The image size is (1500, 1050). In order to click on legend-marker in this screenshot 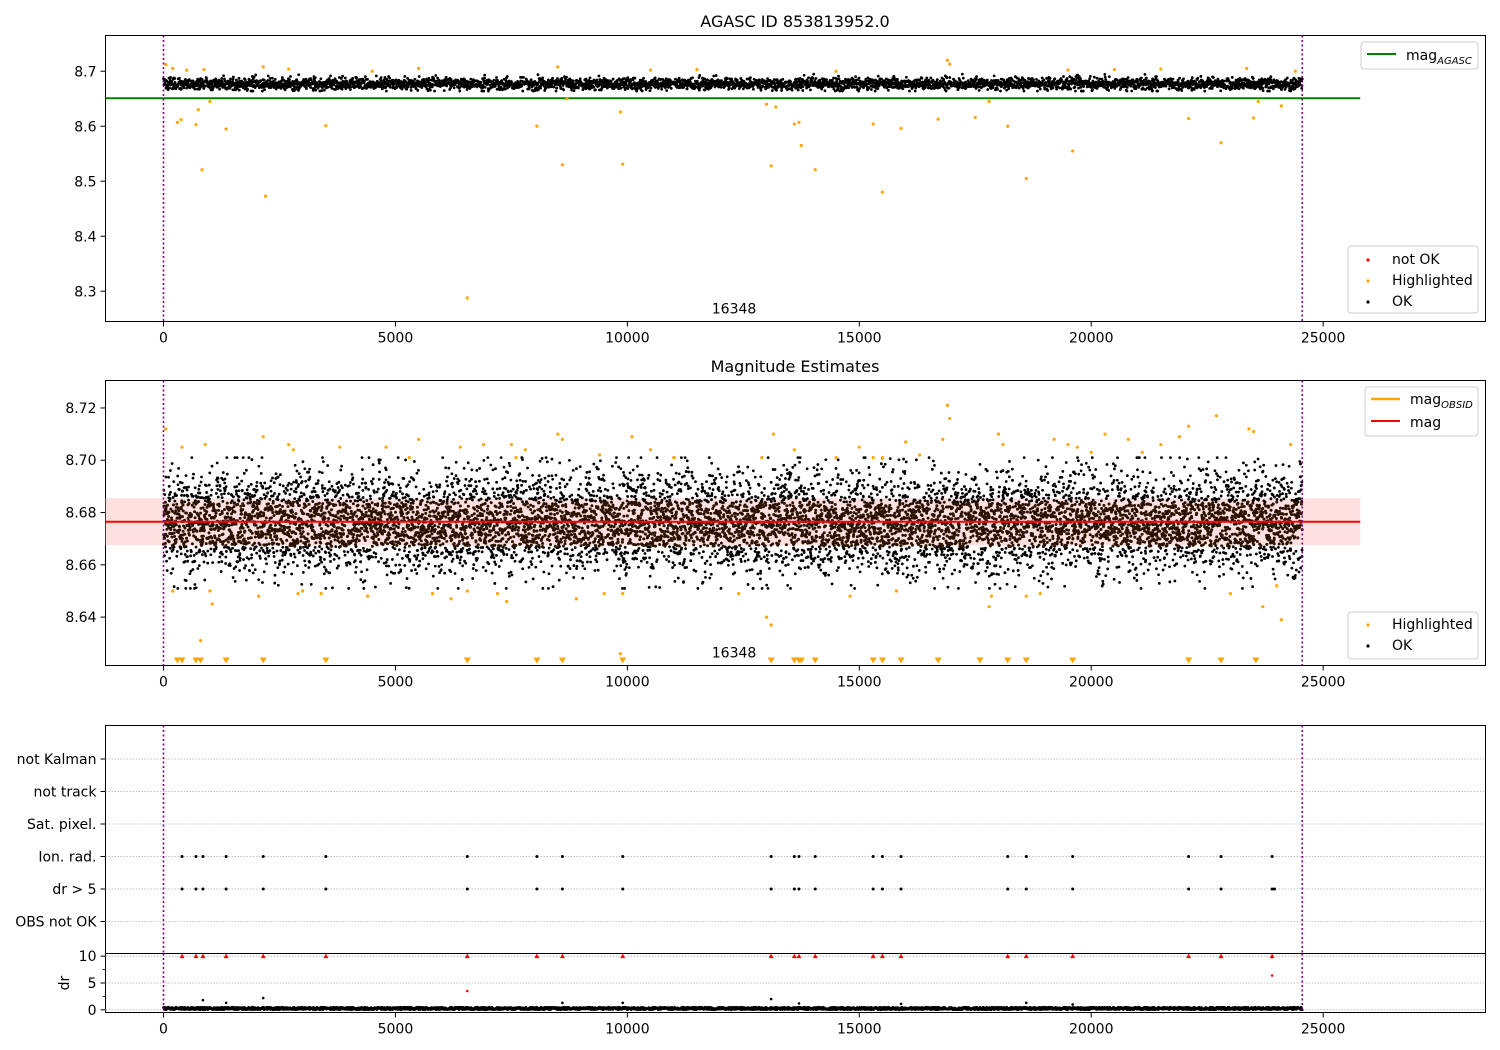, I will do `click(1368, 281)`.